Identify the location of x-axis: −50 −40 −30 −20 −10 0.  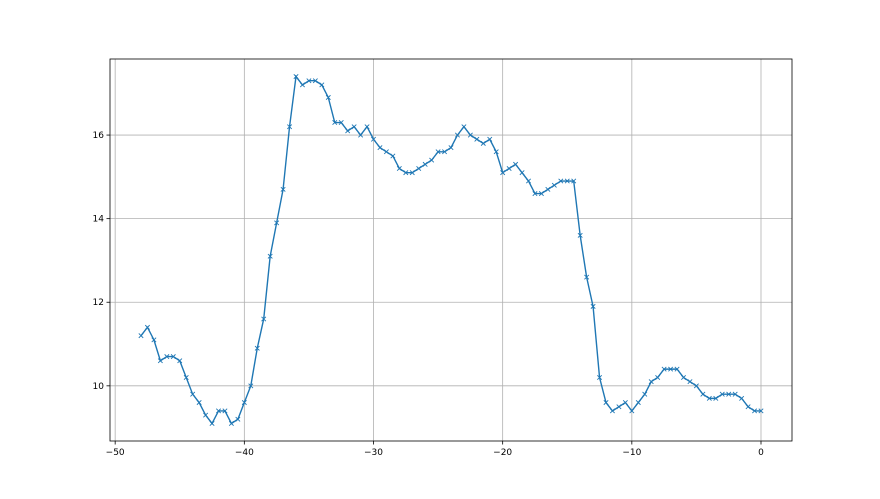
(435, 449).